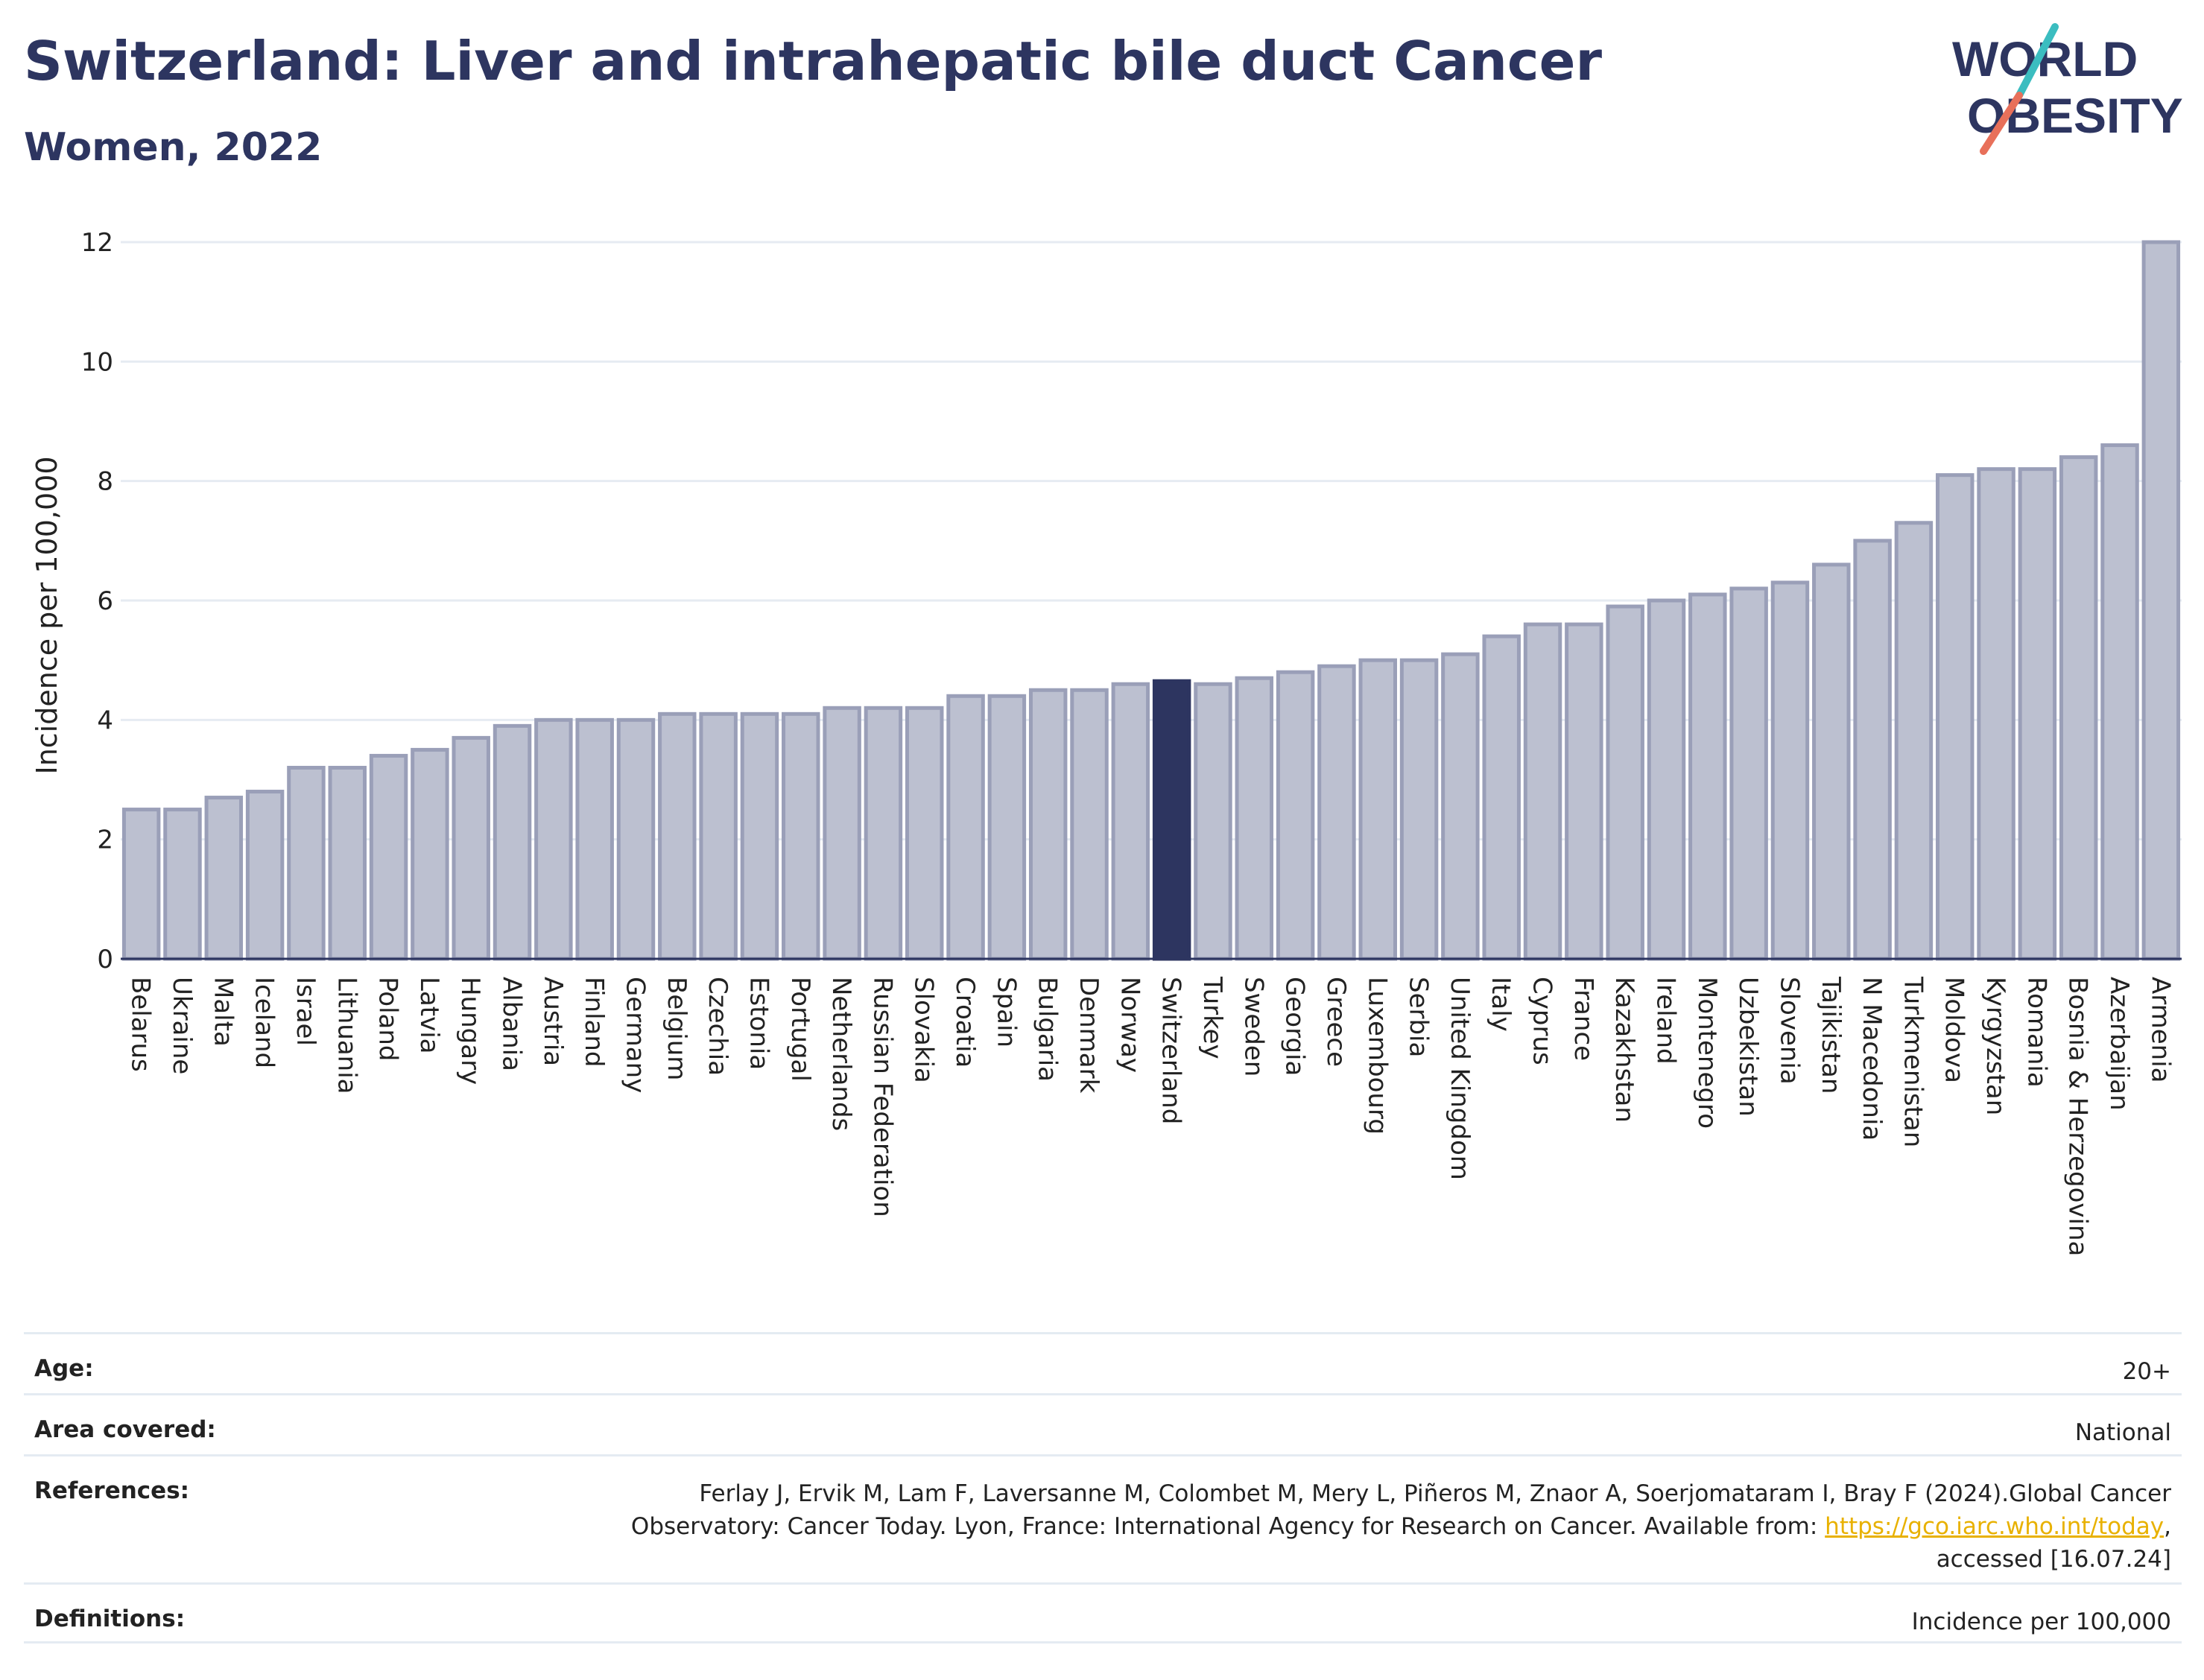 This screenshot has height=1680, width=2204. Describe the element at coordinates (388, 857) in the screenshot. I see `bar-poland` at that location.